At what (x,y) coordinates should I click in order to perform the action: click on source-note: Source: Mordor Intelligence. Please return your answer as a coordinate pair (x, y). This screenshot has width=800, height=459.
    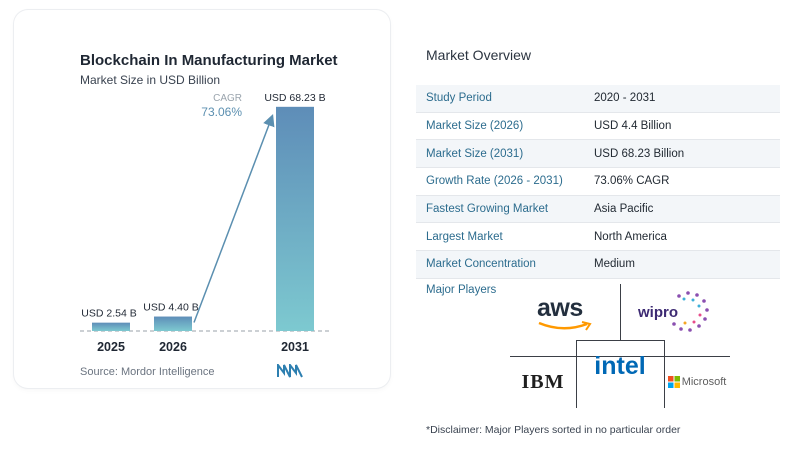
    Looking at the image, I should click on (147, 372).